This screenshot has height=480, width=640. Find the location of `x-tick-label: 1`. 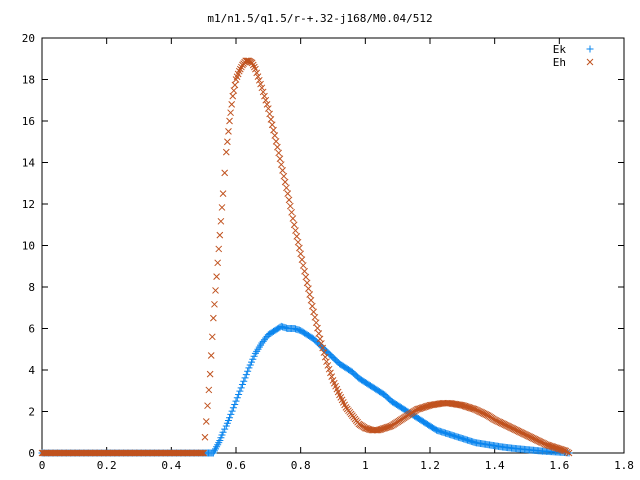

x-tick-label: 1 is located at coordinates (365, 465).